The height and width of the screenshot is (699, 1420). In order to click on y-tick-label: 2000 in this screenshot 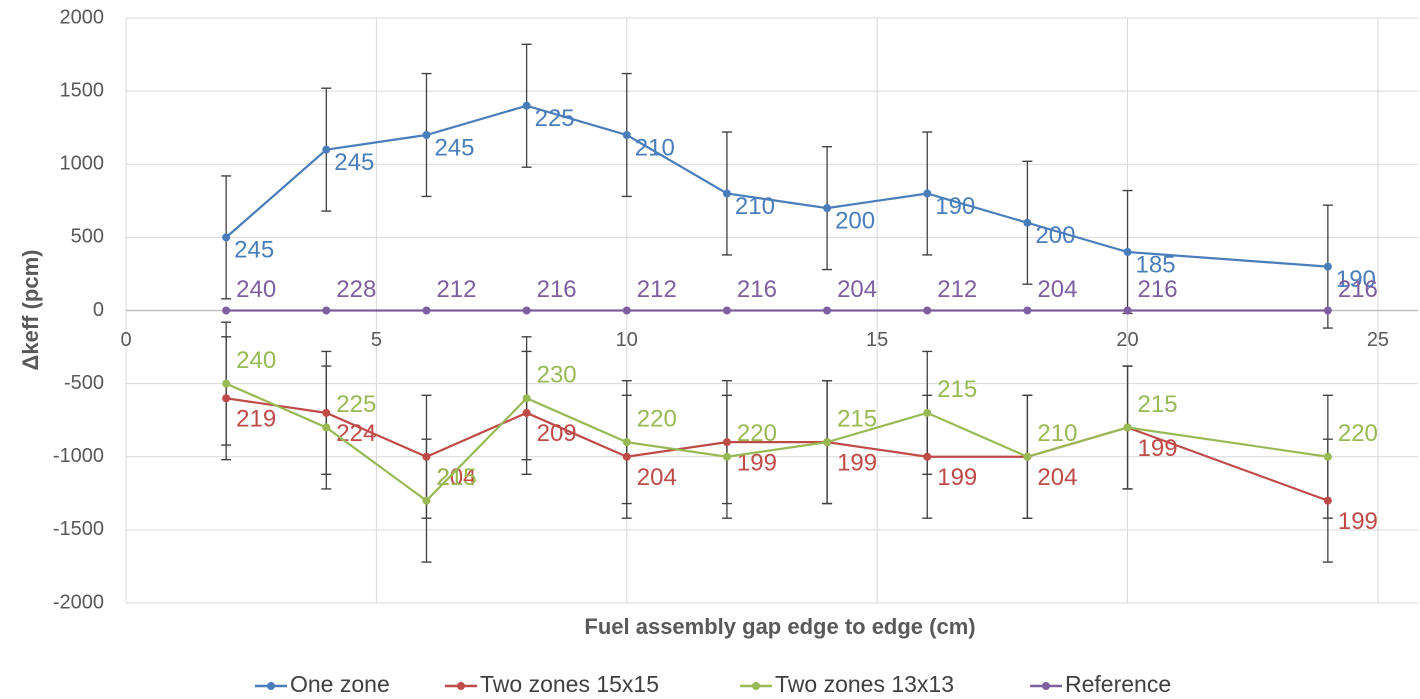, I will do `click(82, 17)`.